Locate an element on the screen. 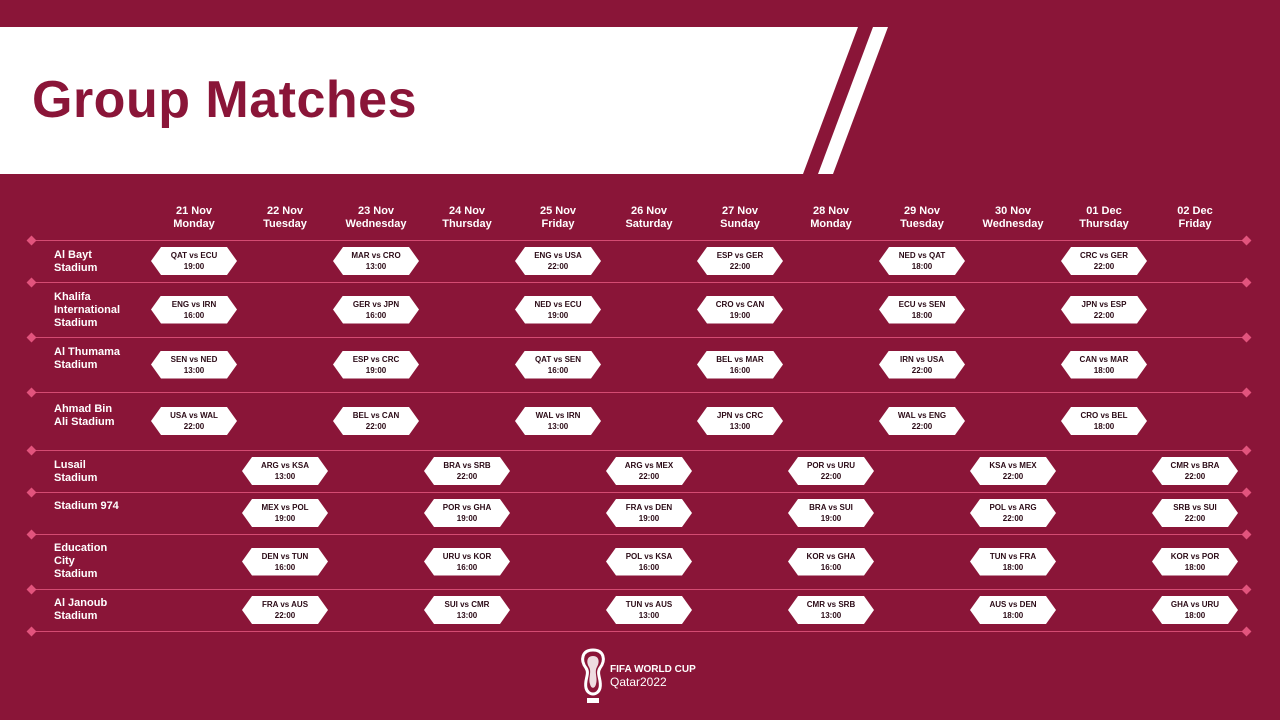  match-teams: BEL vs MAR is located at coordinates (740, 359).